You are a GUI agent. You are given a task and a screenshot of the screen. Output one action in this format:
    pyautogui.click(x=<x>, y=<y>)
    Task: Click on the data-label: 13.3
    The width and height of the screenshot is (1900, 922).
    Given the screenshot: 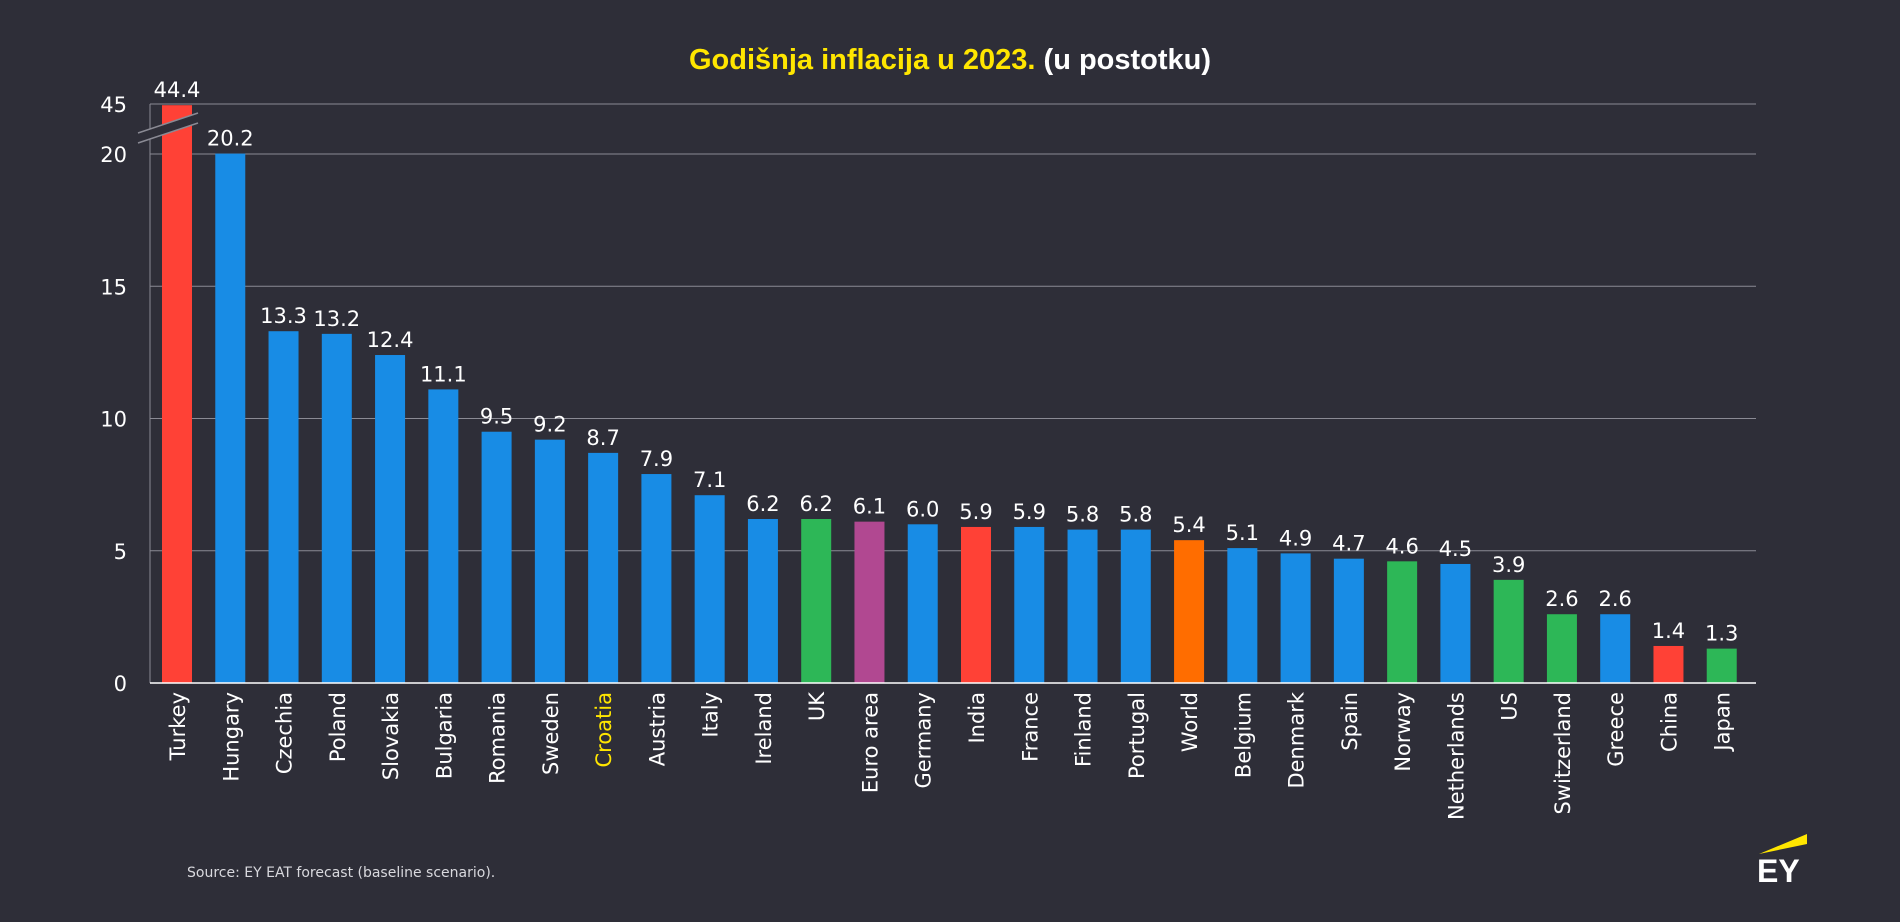 What is the action you would take?
    pyautogui.click(x=283, y=316)
    